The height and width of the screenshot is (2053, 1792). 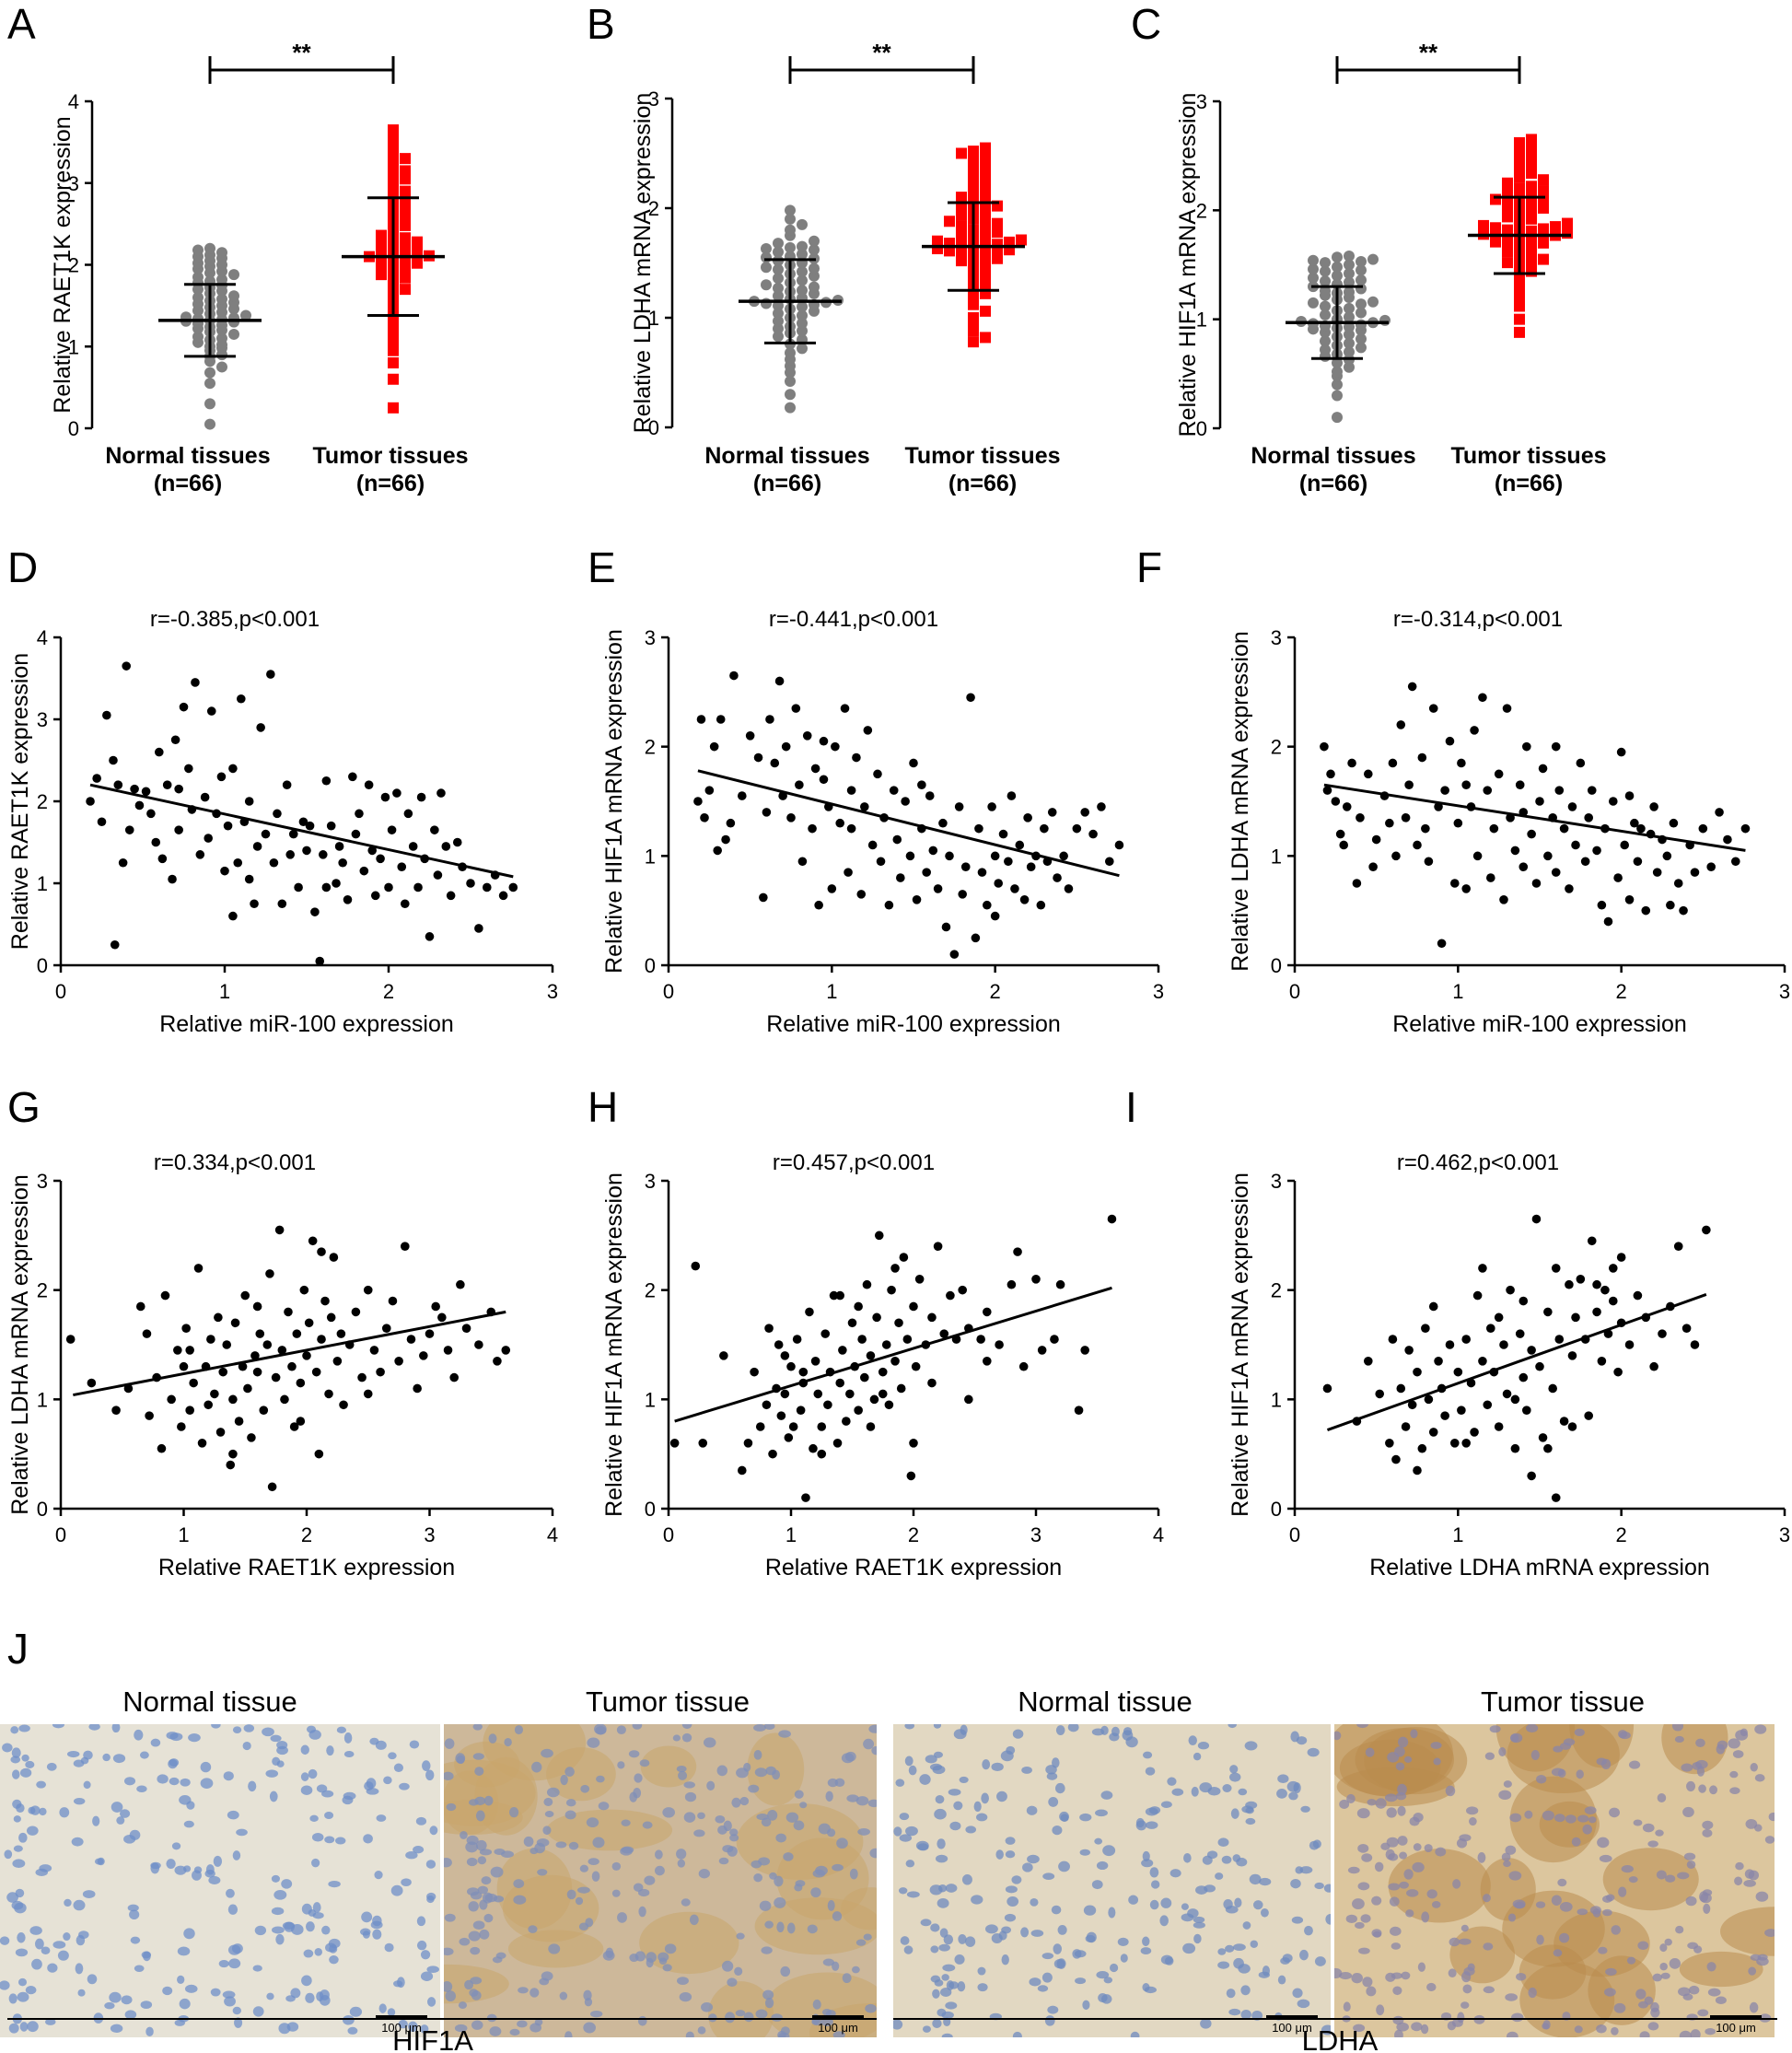 What do you see at coordinates (1276, 965) in the screenshot?
I see `y-tick-label: 0` at bounding box center [1276, 965].